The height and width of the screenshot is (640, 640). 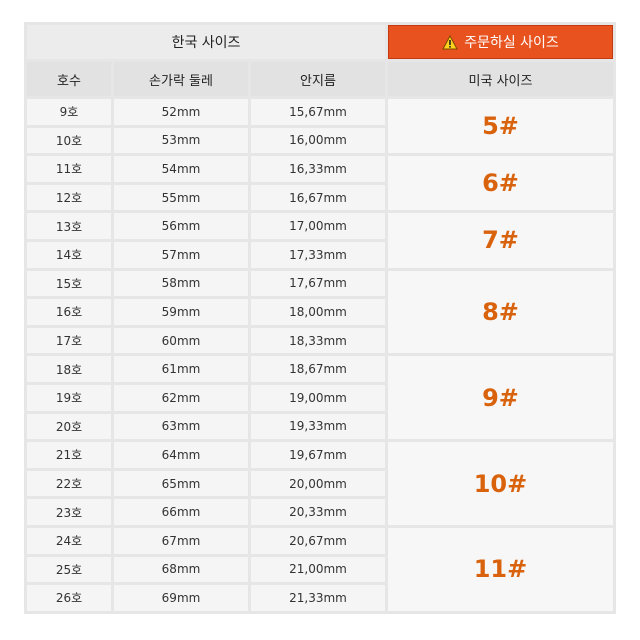 I want to click on korean-size: 13호, so click(x=69, y=226).